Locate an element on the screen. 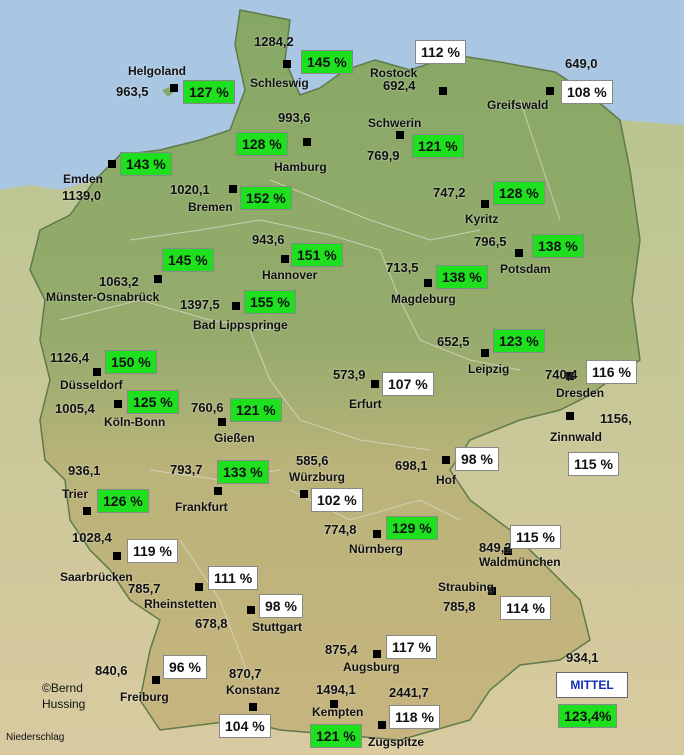  station-name-hof: Hof is located at coordinates (446, 480).